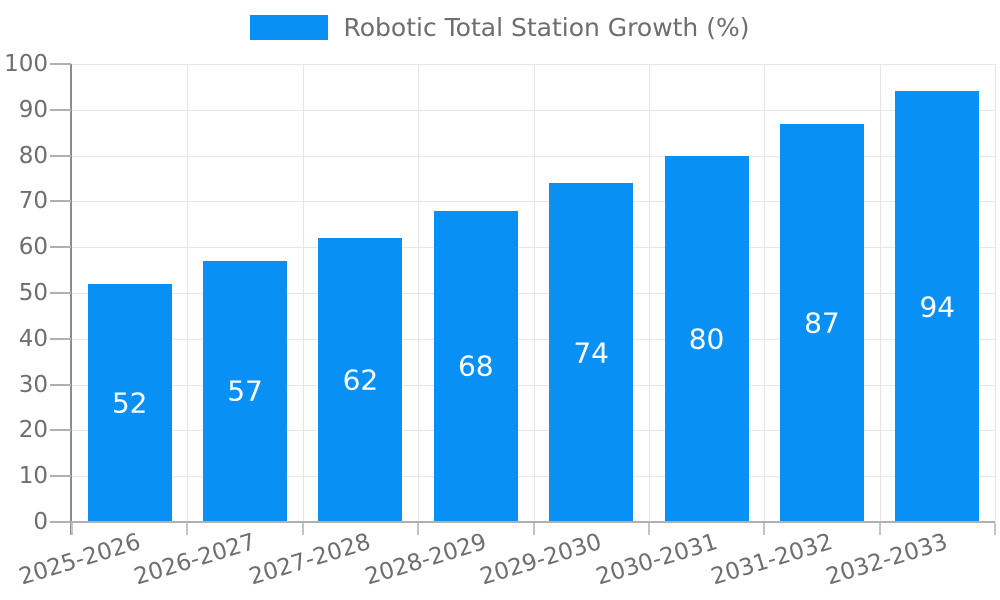 The image size is (1000, 600). What do you see at coordinates (33, 338) in the screenshot?
I see `y-tick-label: 40` at bounding box center [33, 338].